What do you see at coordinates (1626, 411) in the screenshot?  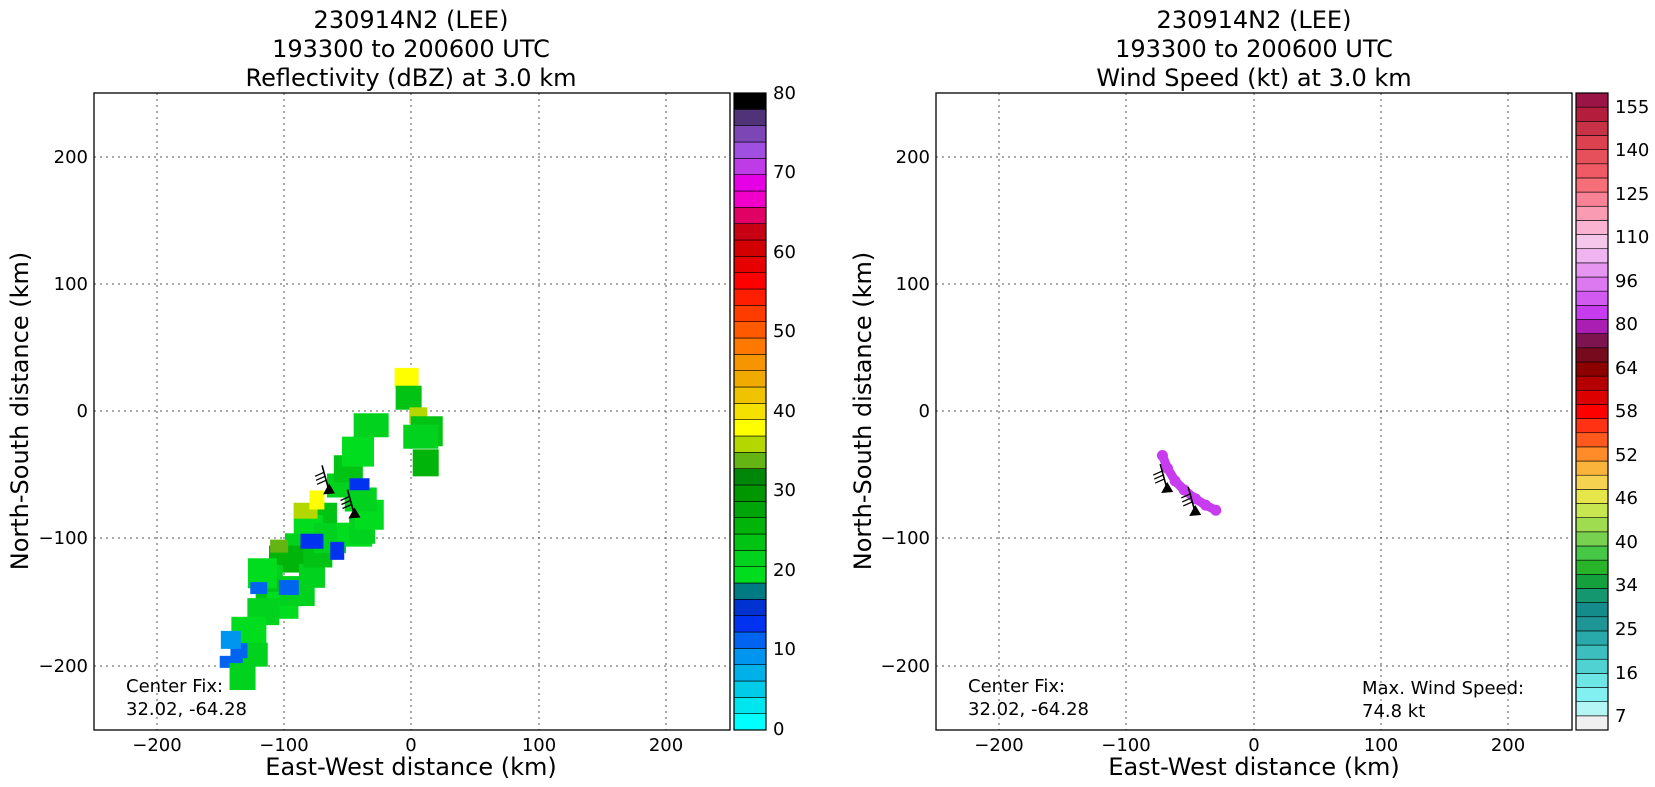 I see `colorbar-tick-label: 58` at bounding box center [1626, 411].